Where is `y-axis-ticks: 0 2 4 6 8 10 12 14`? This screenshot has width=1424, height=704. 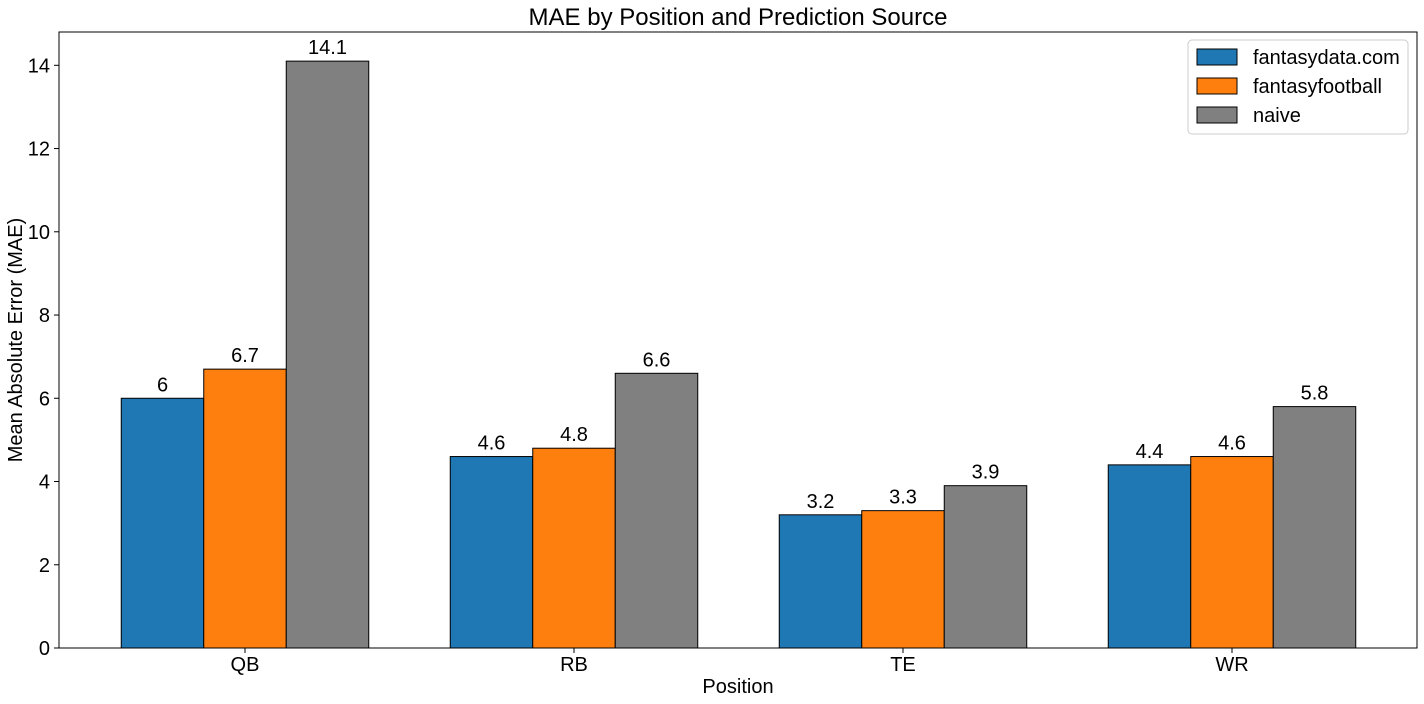
y-axis-ticks: 0 2 4 6 8 10 12 14 is located at coordinates (43, 357).